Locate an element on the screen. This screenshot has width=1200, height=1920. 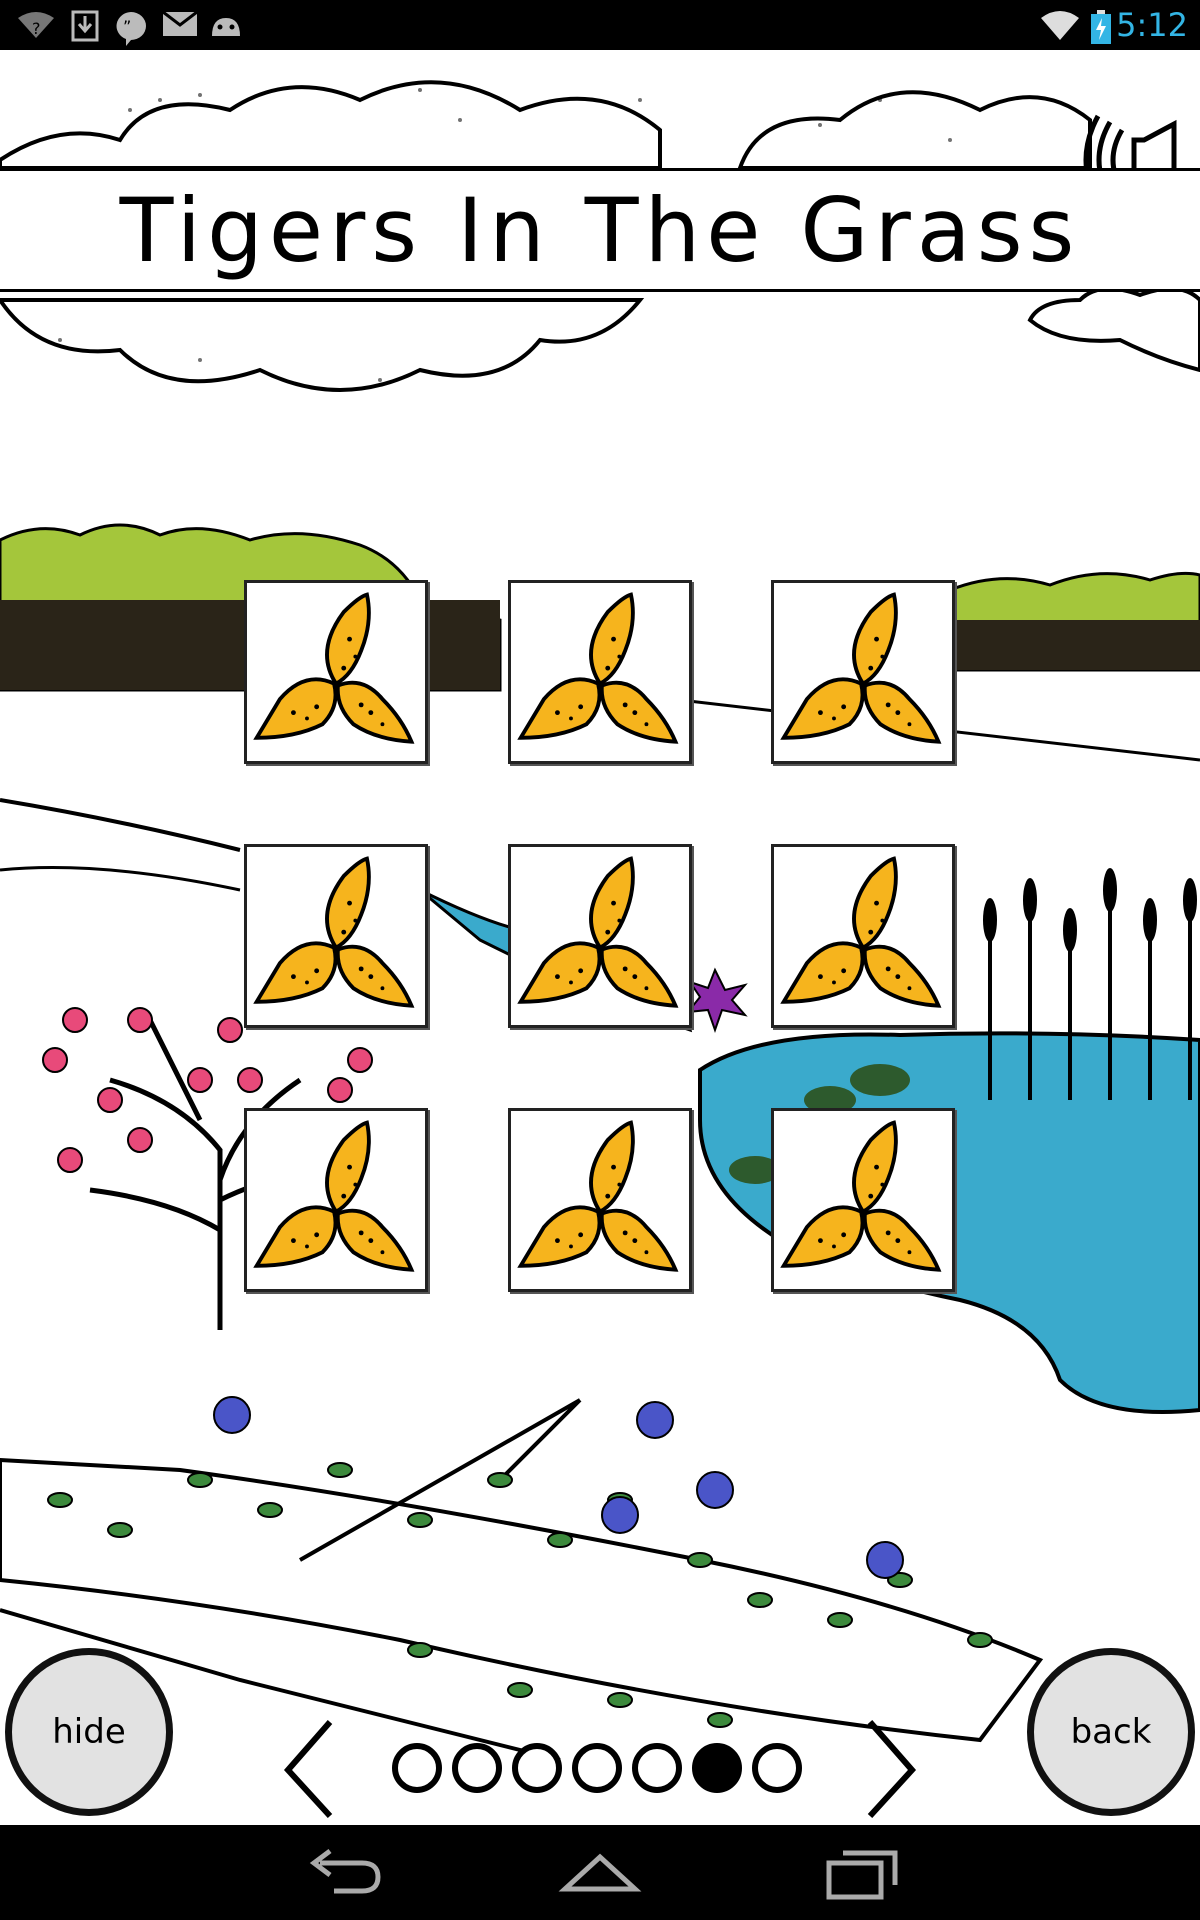
navigation-bar is located at coordinates (600, 1872).